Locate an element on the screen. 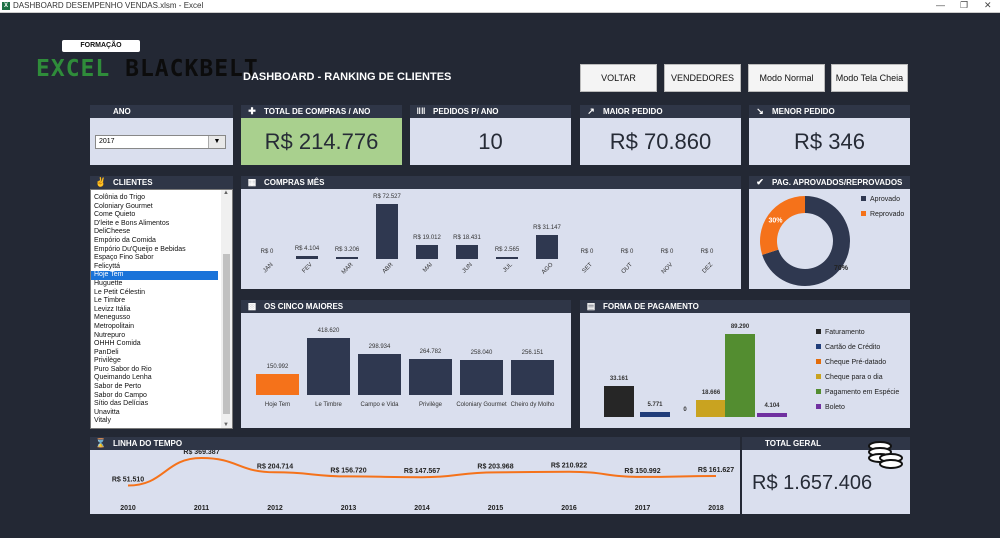  compras-mes-month-label: DEZ is located at coordinates (708, 268).